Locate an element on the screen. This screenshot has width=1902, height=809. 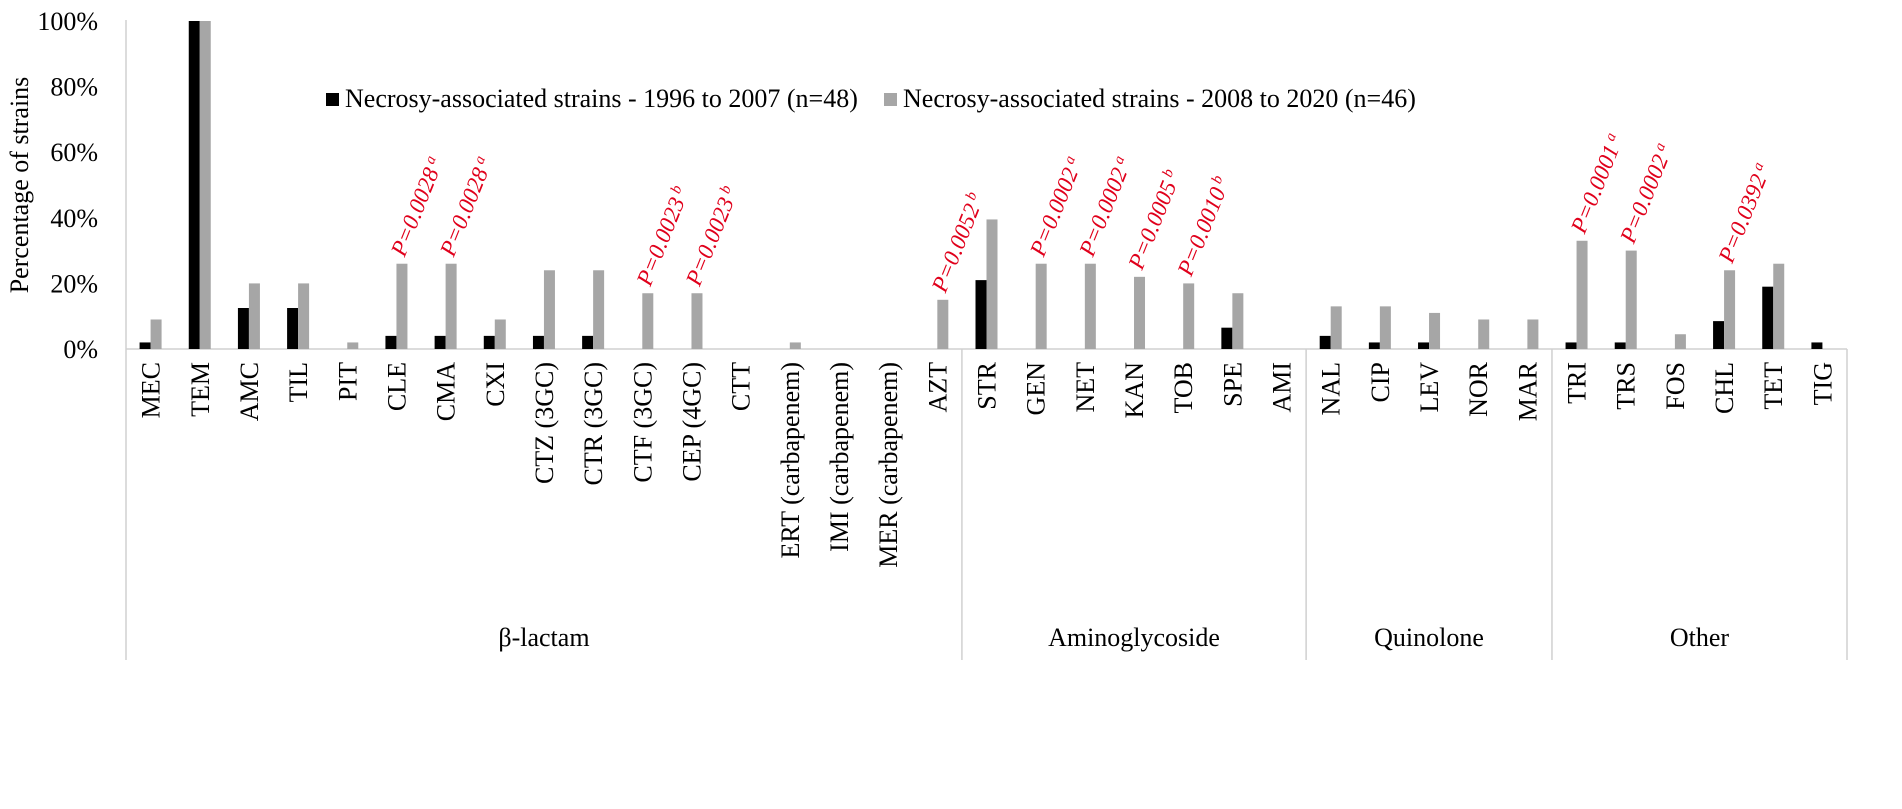
p-value-annotation: P=0.0001a is located at coordinates (1597, 184).